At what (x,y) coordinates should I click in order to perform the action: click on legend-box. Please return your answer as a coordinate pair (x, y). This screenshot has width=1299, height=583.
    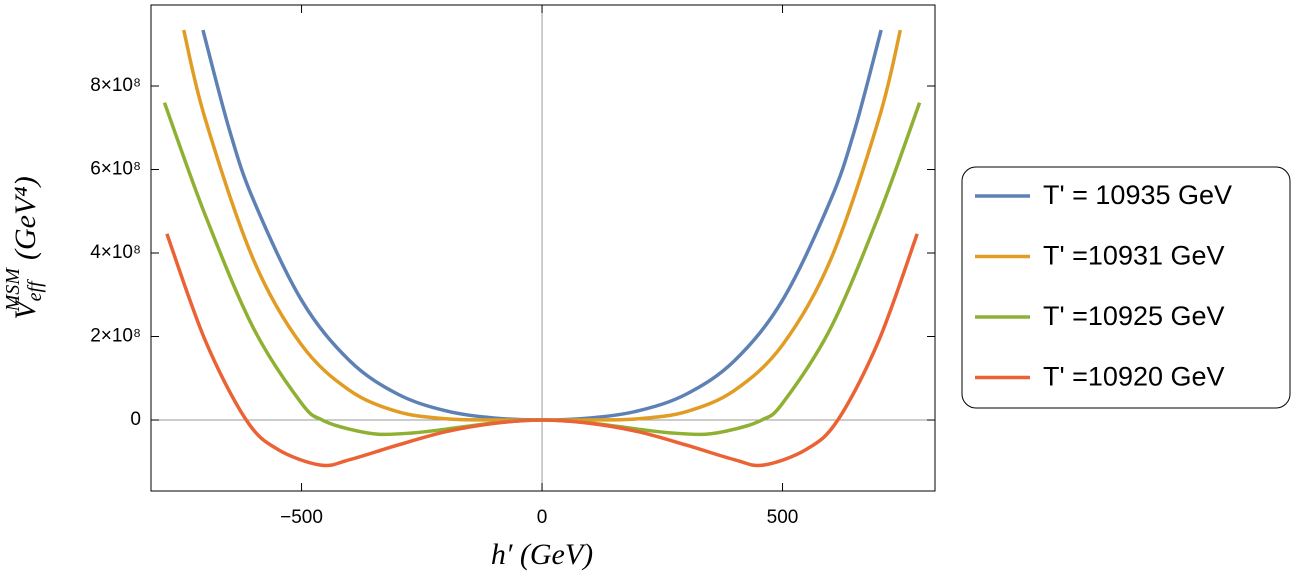
    Looking at the image, I should click on (1126, 287).